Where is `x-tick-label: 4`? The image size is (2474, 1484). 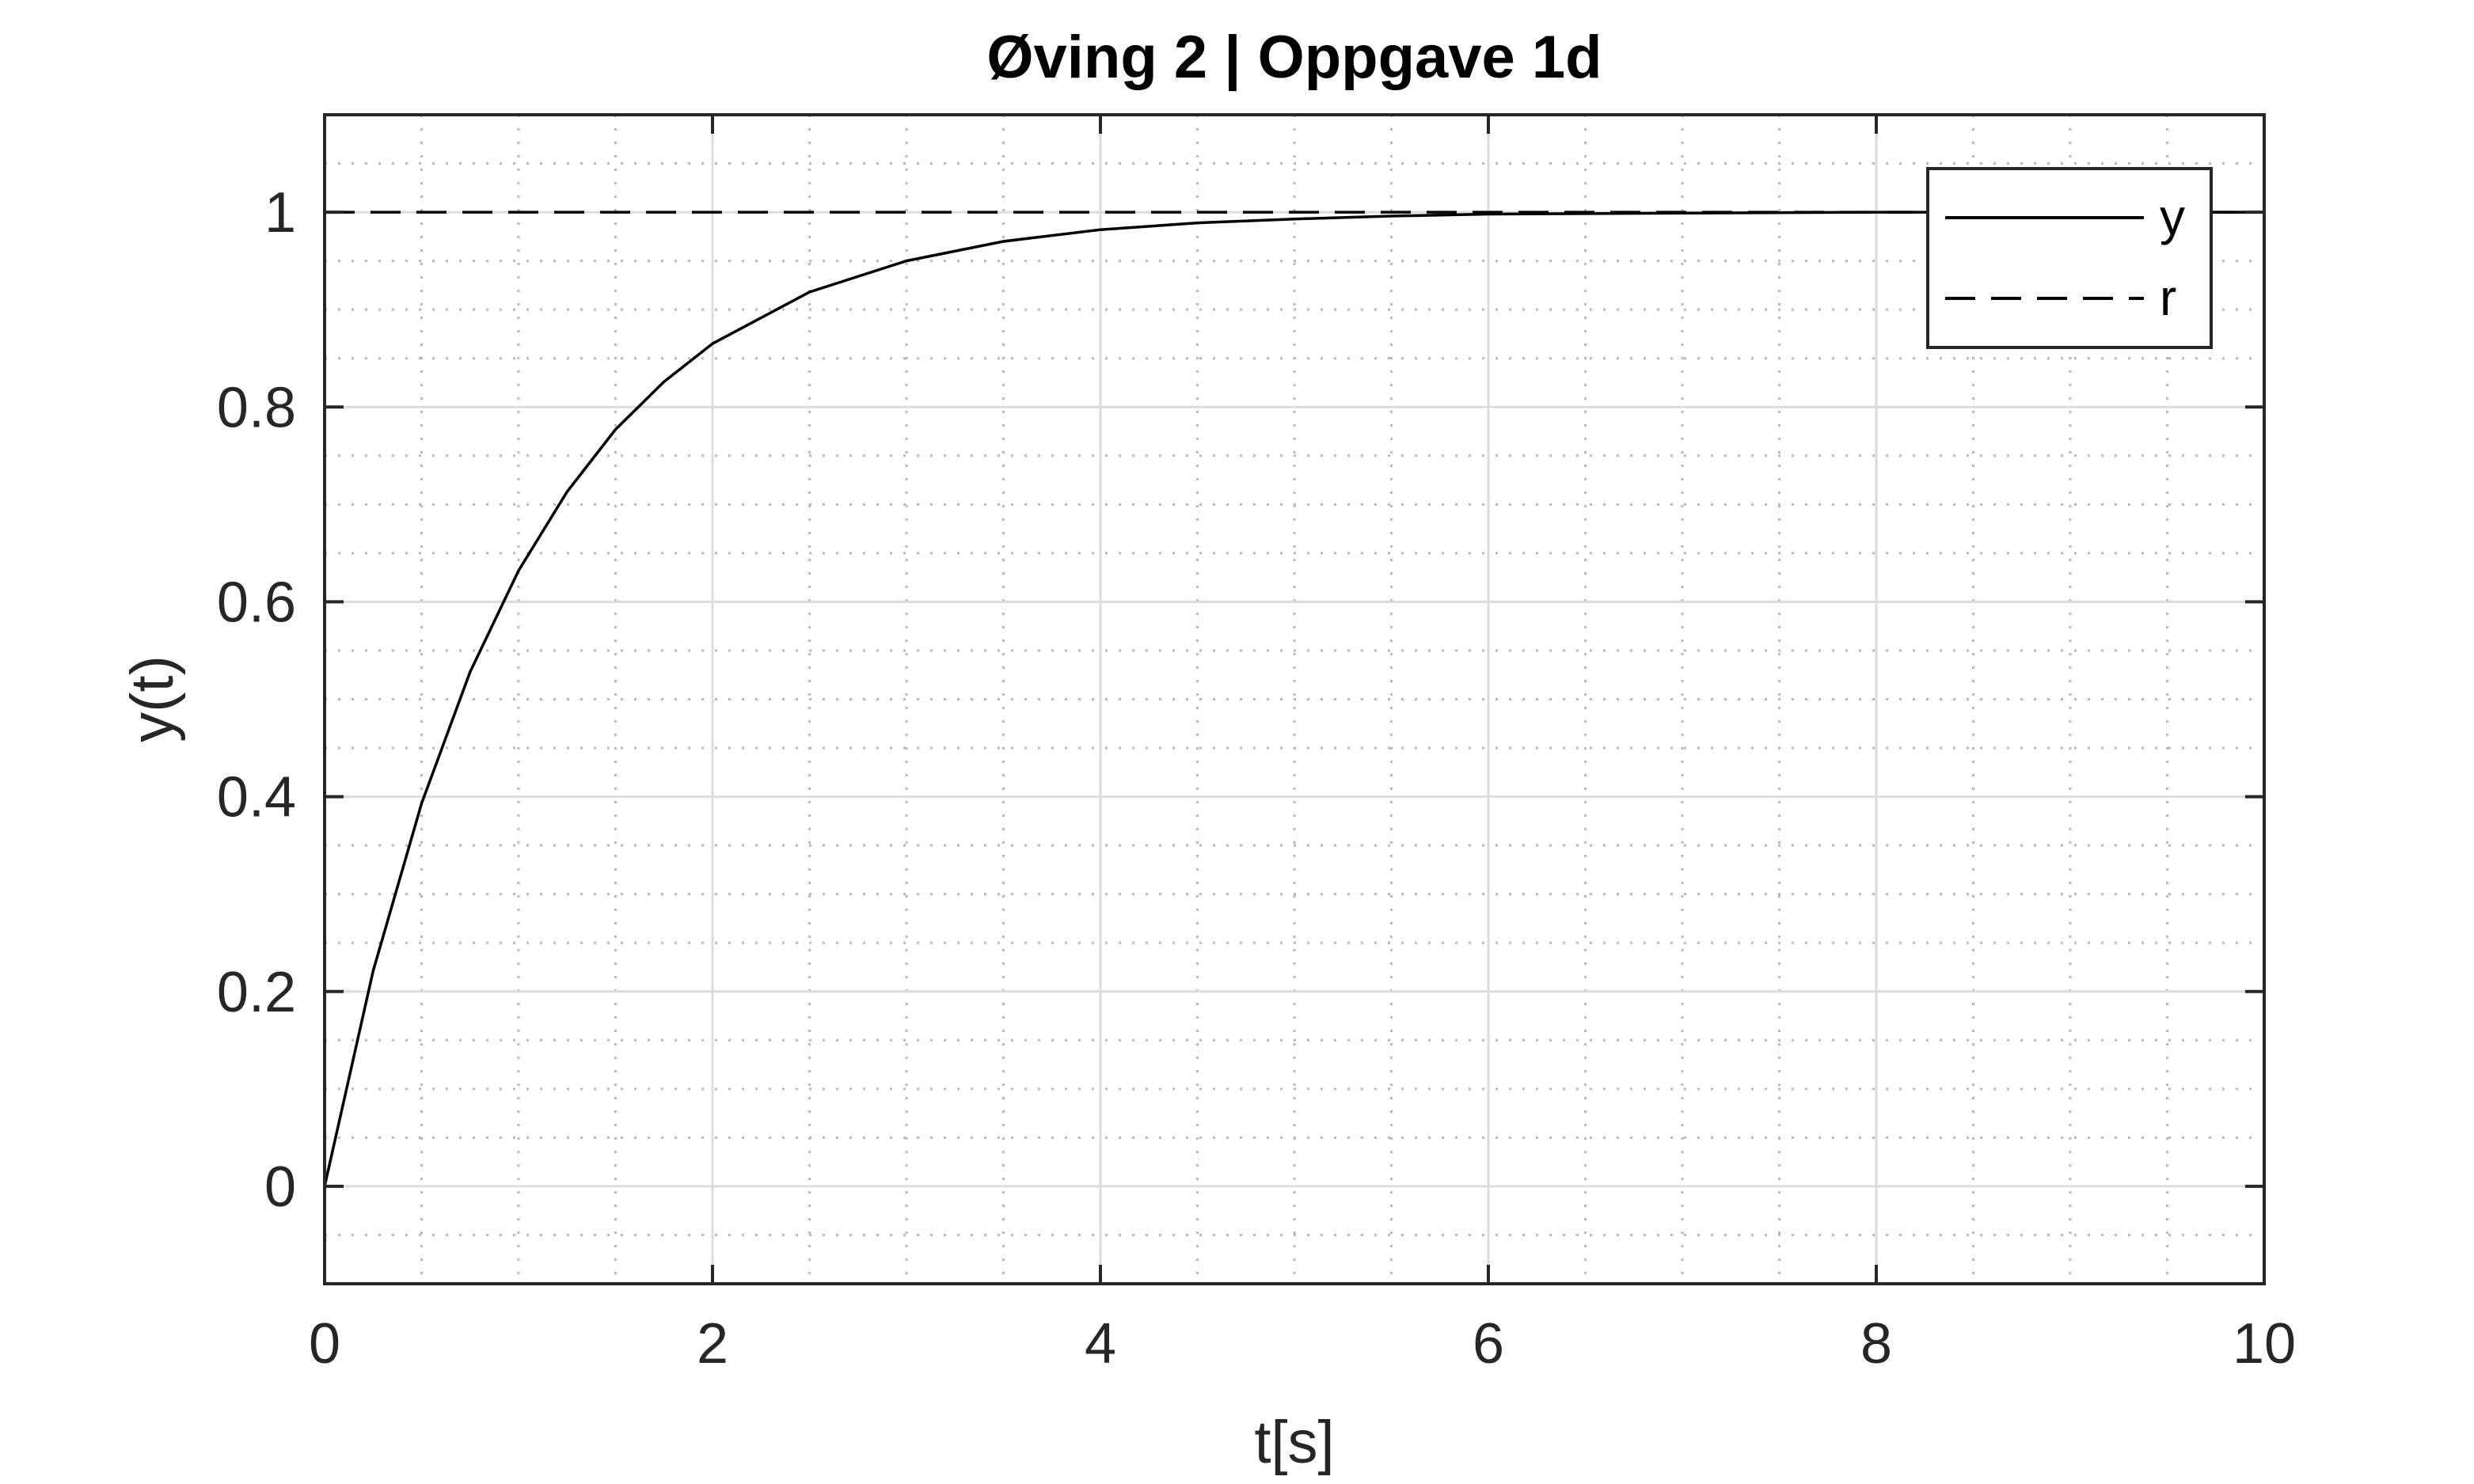 x-tick-label: 4 is located at coordinates (1100, 1344).